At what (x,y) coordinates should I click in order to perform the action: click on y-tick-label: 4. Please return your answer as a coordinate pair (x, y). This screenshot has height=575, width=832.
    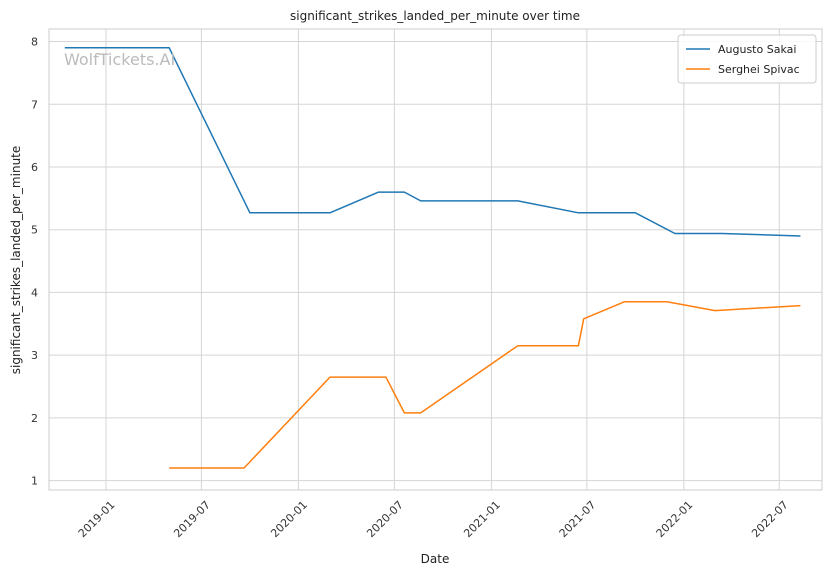
    Looking at the image, I should click on (34, 292).